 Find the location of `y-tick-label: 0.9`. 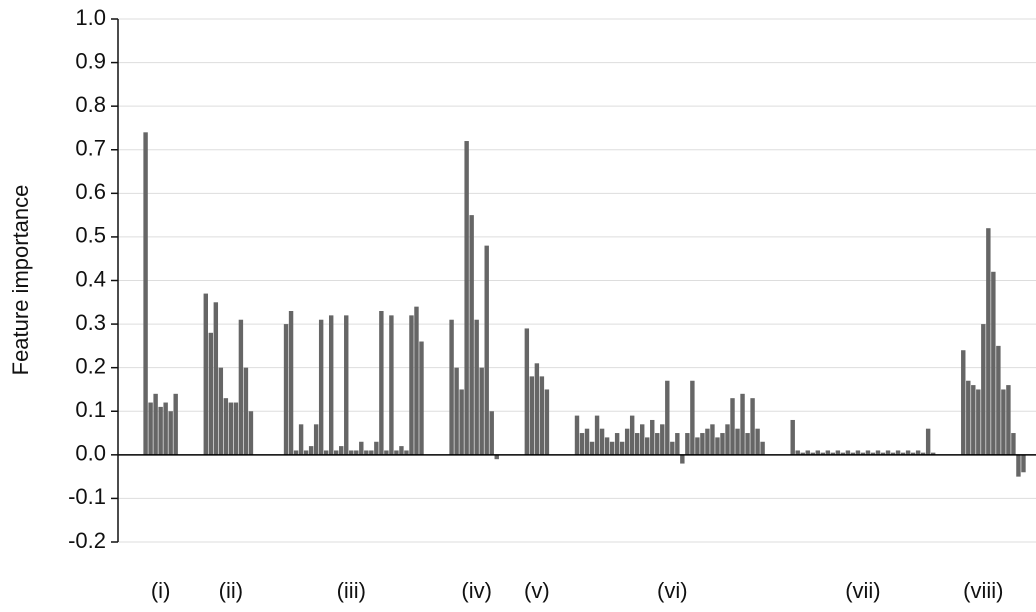

y-tick-label: 0.9 is located at coordinates (90, 60).